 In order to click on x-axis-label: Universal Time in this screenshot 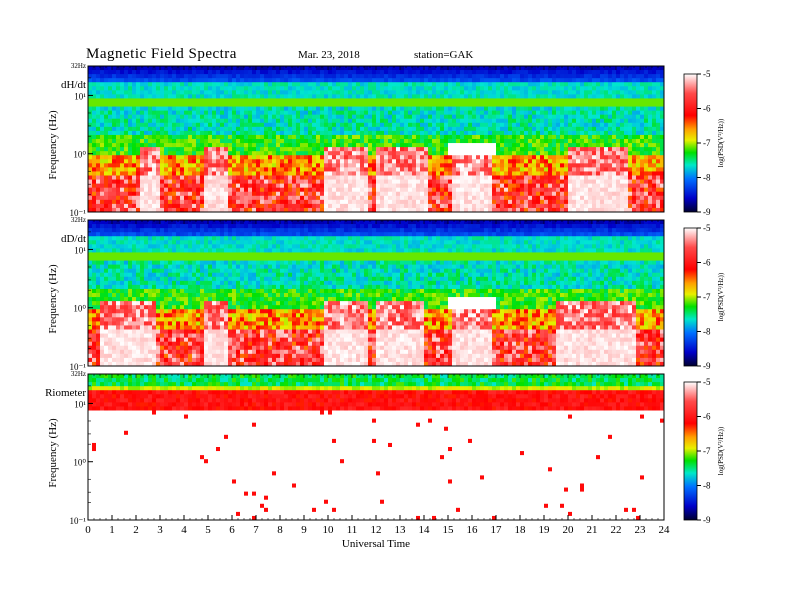, I will do `click(376, 544)`.